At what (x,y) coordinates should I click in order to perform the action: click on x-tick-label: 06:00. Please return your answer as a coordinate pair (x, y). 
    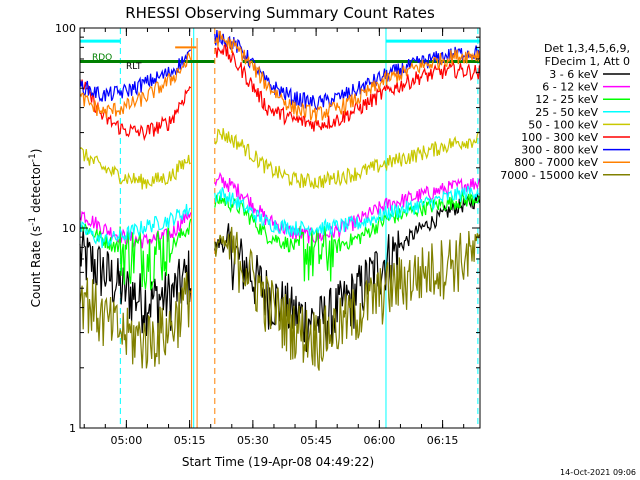
    Looking at the image, I should click on (380, 440).